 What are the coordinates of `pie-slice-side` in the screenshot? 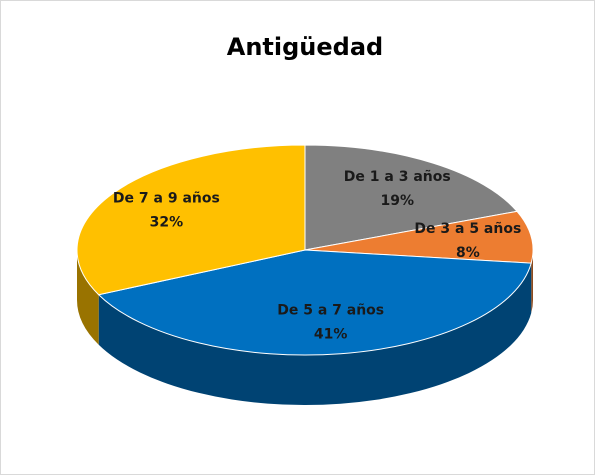 It's located at (532, 282).